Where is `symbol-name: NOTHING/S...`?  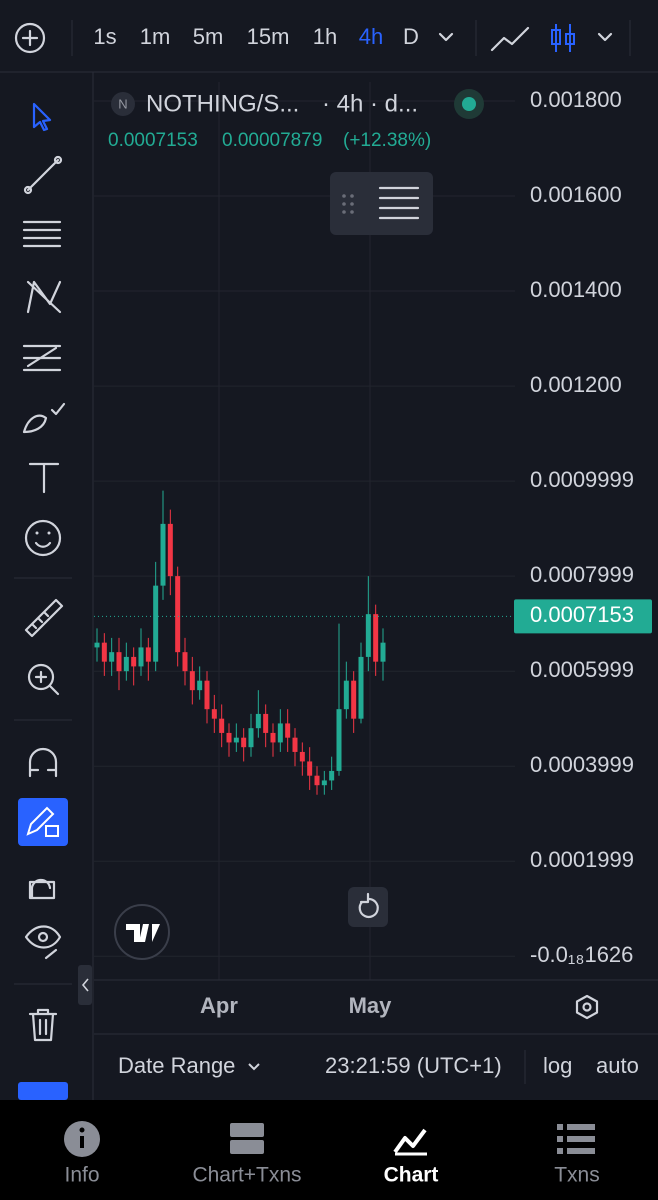
symbol-name: NOTHING/S... is located at coordinates (222, 103).